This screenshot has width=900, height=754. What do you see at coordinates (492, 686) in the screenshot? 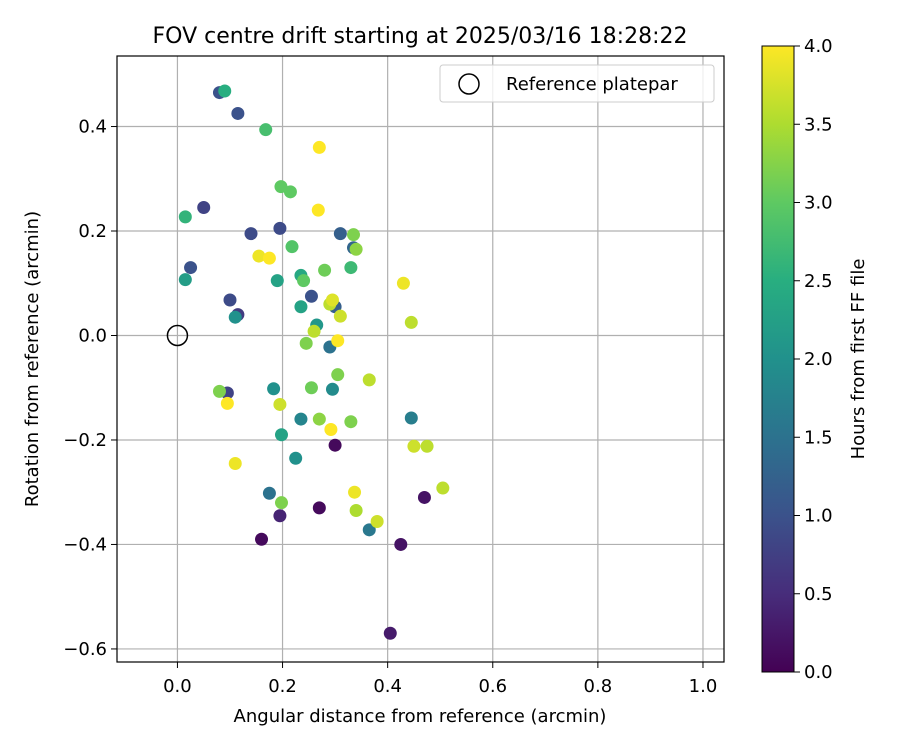
I see `x-tick-label: 0.6` at bounding box center [492, 686].